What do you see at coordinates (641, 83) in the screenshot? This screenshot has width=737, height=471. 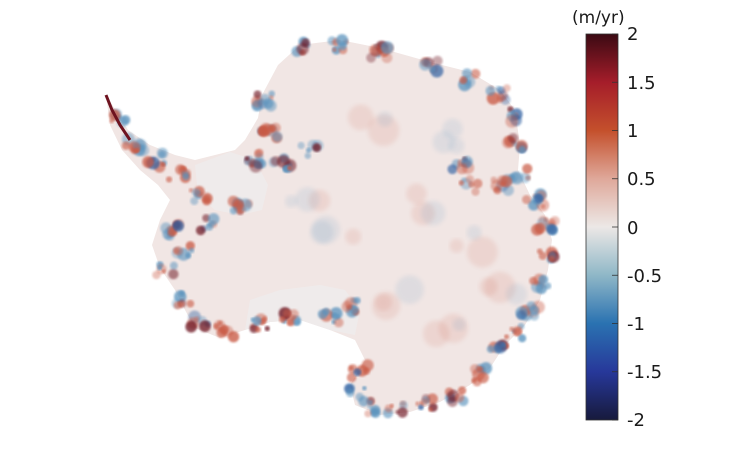 I see `colorbar-tick-label: 1.5` at bounding box center [641, 83].